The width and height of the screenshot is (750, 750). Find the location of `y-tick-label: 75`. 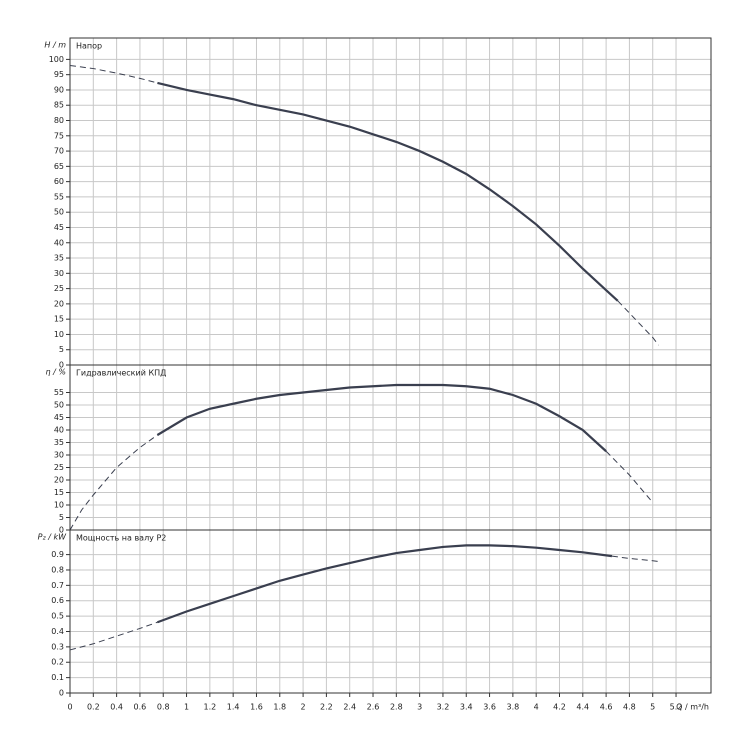

y-tick-label: 75 is located at coordinates (59, 135).